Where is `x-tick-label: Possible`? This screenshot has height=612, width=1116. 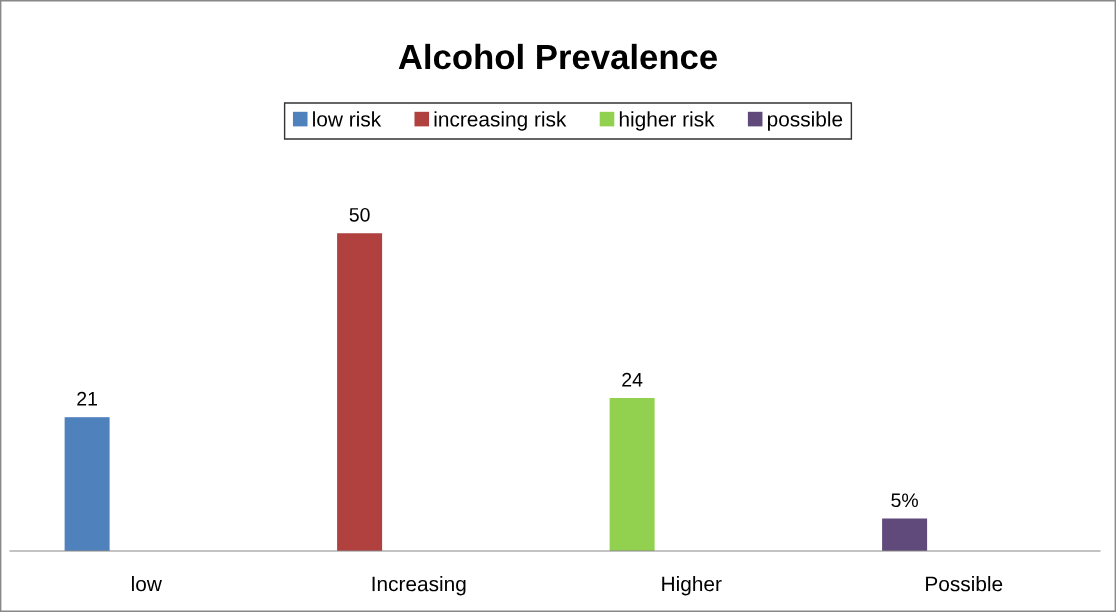
x-tick-label: Possible is located at coordinates (964, 584).